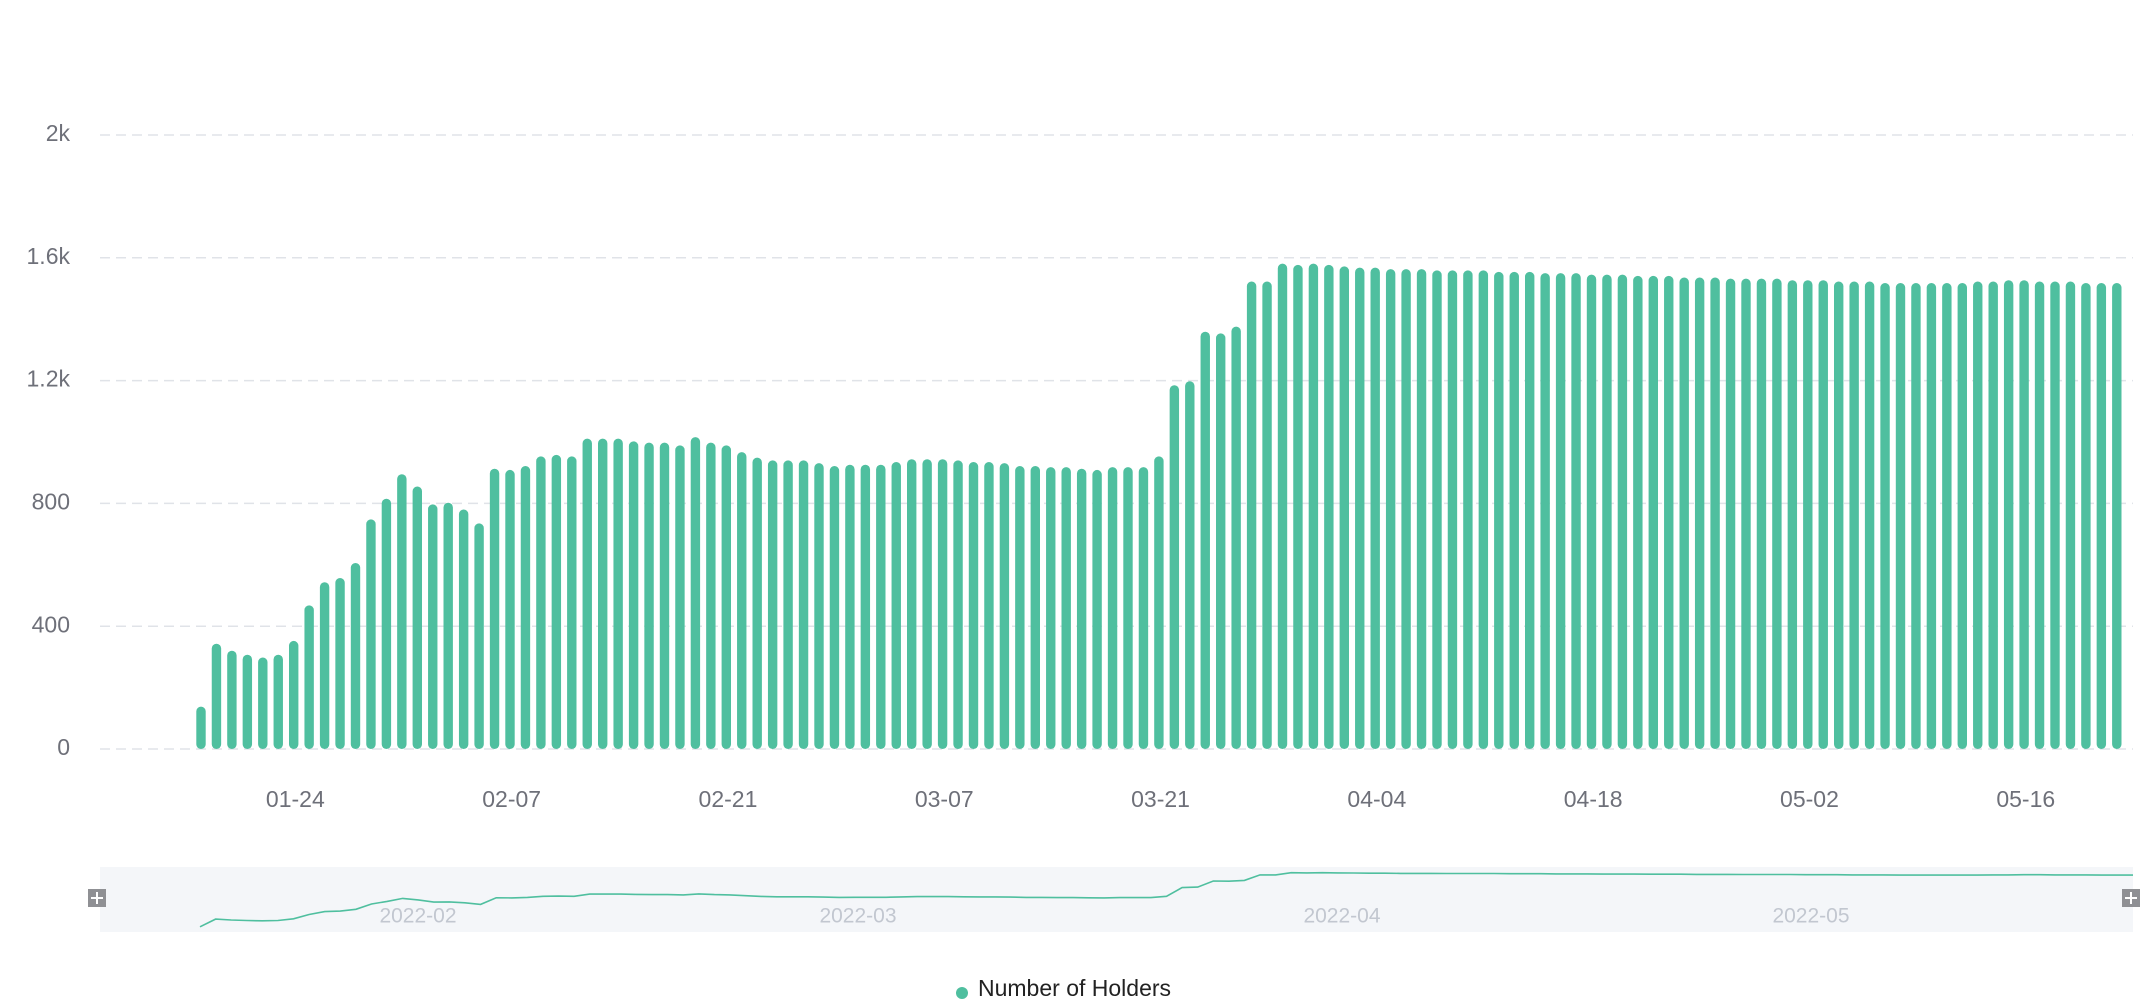 This screenshot has width=2144, height=1000. What do you see at coordinates (962, 993) in the screenshot?
I see `legend-marker` at bounding box center [962, 993].